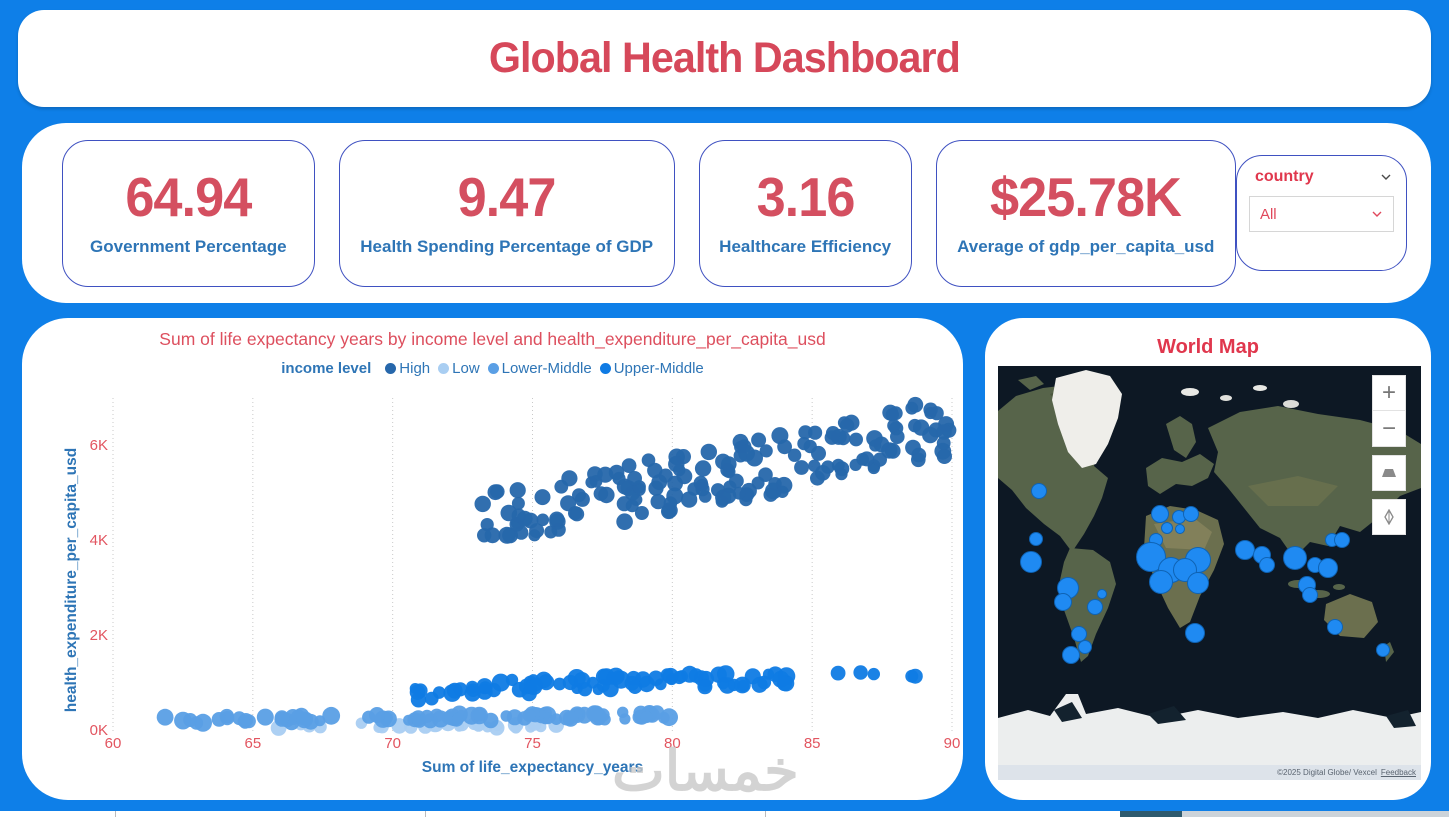 The height and width of the screenshot is (817, 1449). What do you see at coordinates (1389, 517) in the screenshot?
I see `compass-button` at bounding box center [1389, 517].